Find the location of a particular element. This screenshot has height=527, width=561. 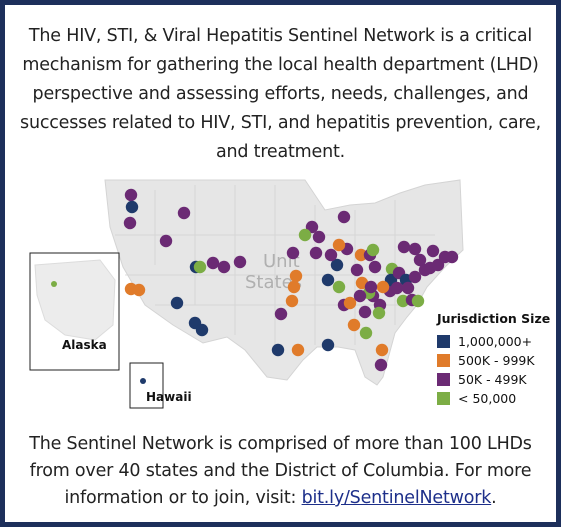

outro-end: . is located at coordinates (494, 498).